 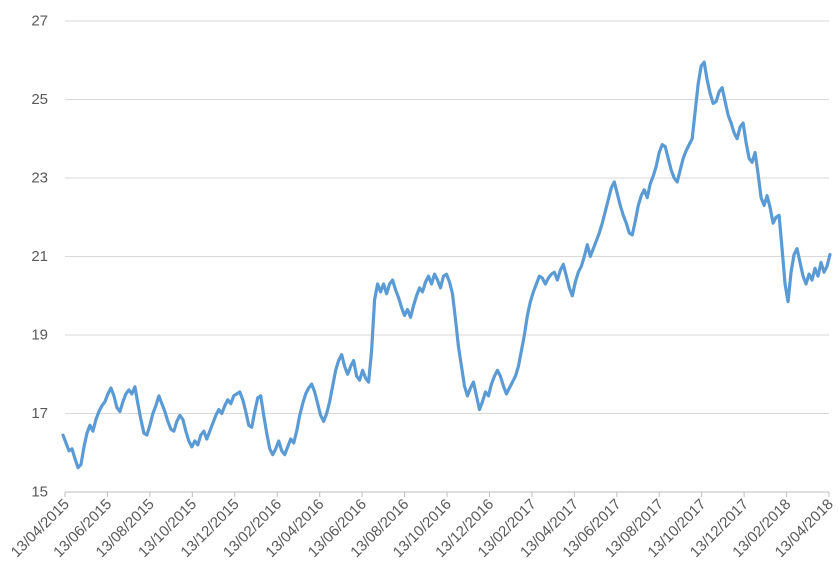 I want to click on y-axis-label: 17, so click(x=39, y=413).